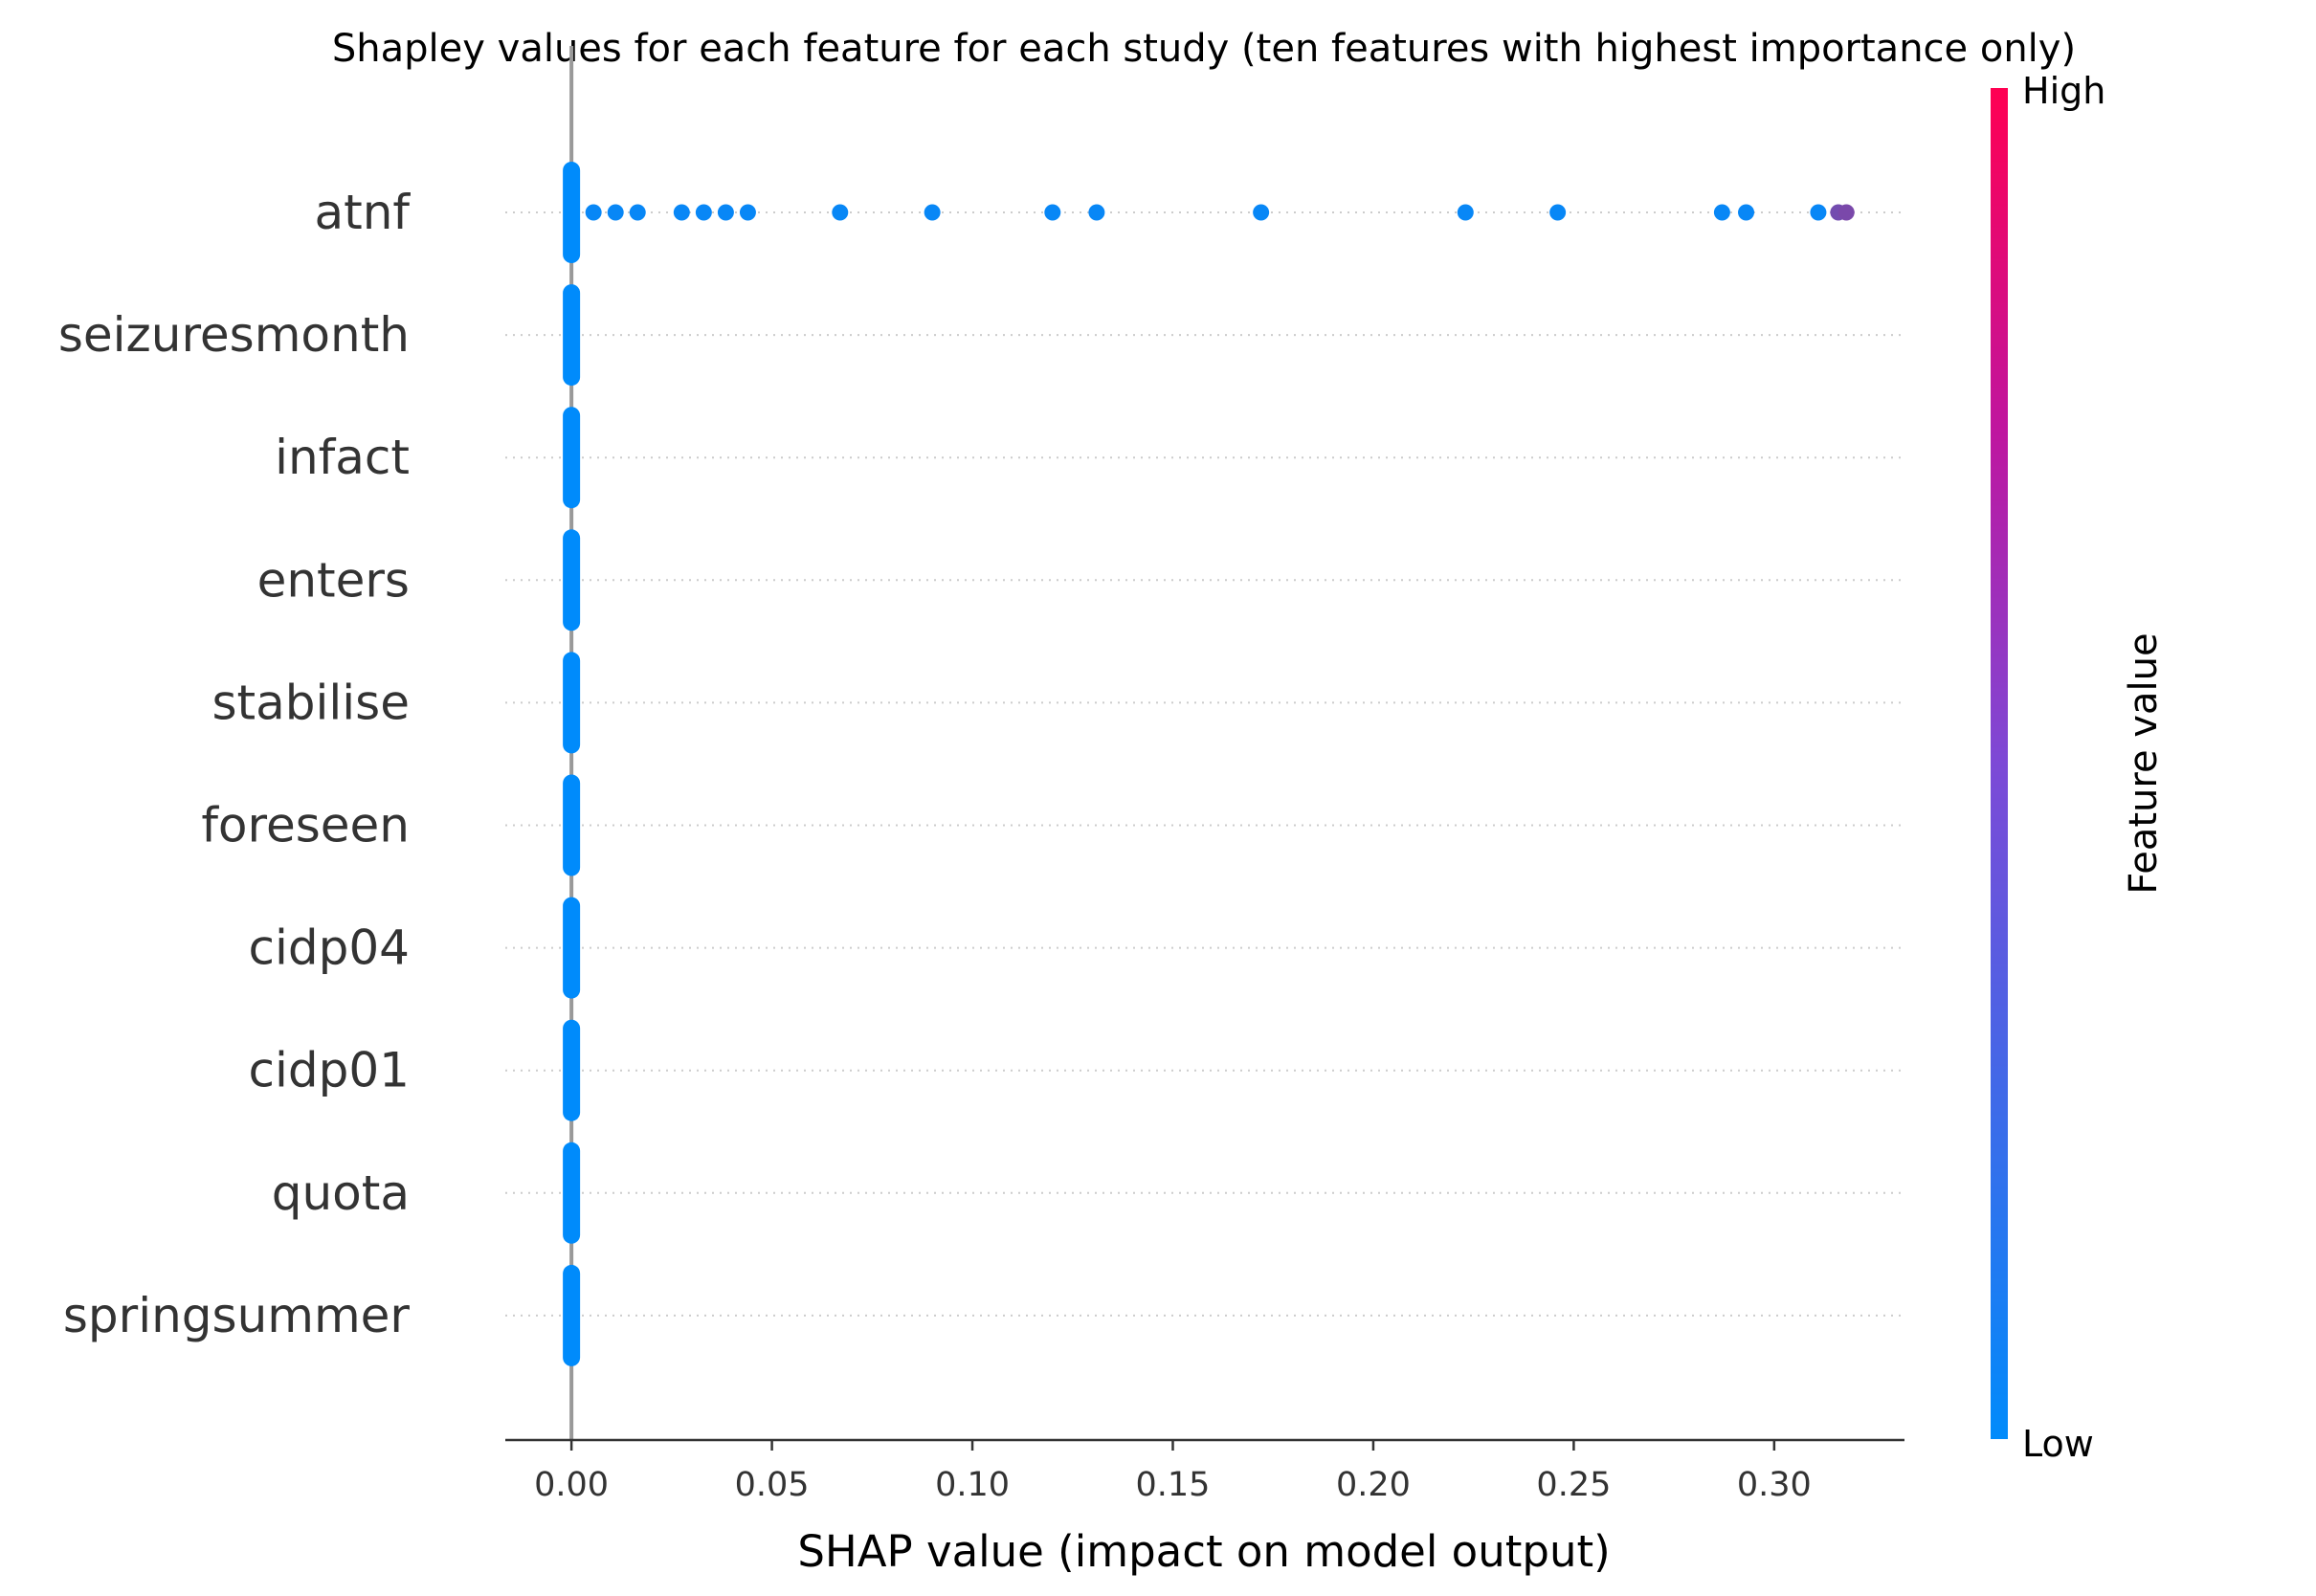 This screenshot has width=2316, height=1596. I want to click on x-tick-label: 0.15, so click(1173, 1485).